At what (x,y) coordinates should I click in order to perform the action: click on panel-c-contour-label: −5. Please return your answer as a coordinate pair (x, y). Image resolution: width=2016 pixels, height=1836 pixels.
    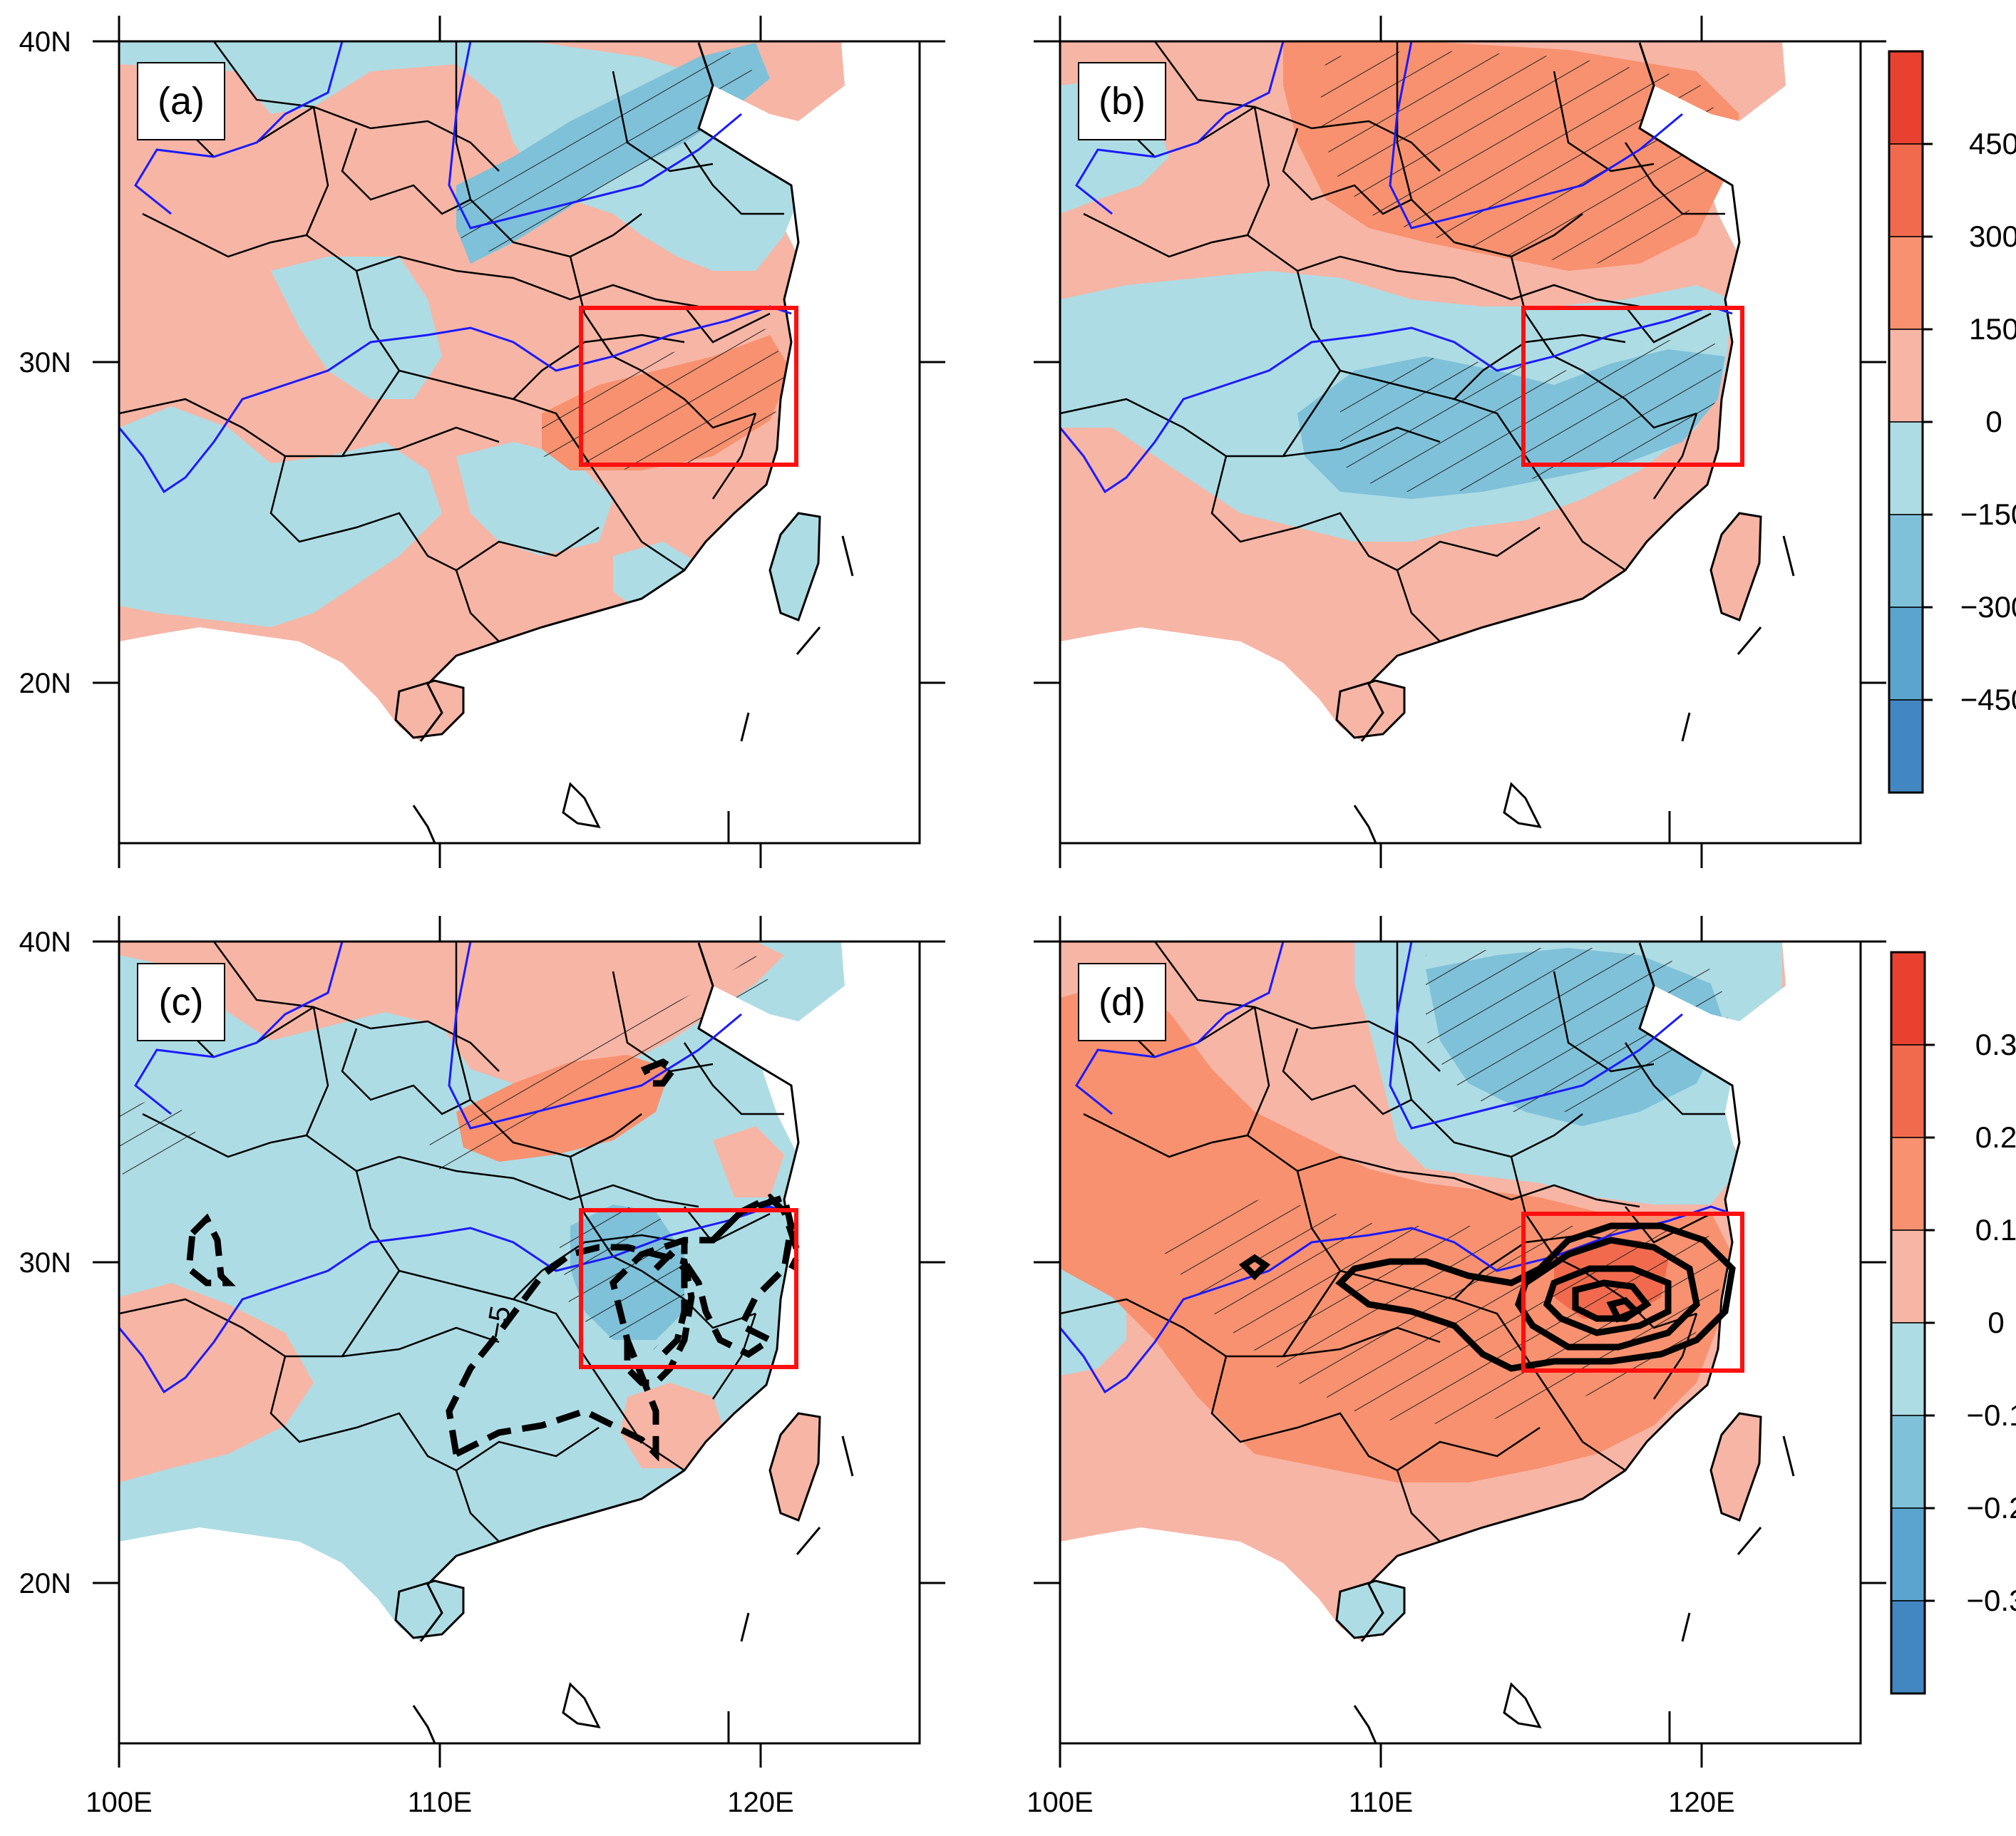
    Looking at the image, I should click on (498, 1323).